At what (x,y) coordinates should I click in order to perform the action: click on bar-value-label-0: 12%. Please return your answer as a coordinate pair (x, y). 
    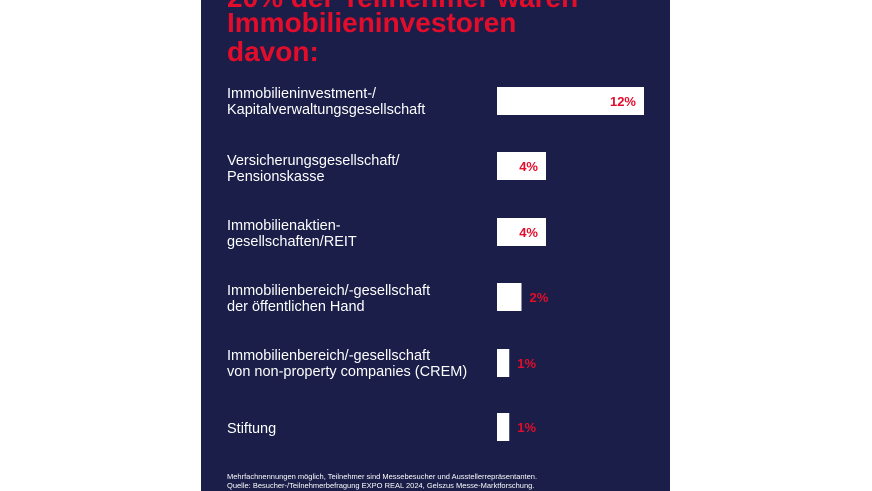
    Looking at the image, I should click on (623, 101).